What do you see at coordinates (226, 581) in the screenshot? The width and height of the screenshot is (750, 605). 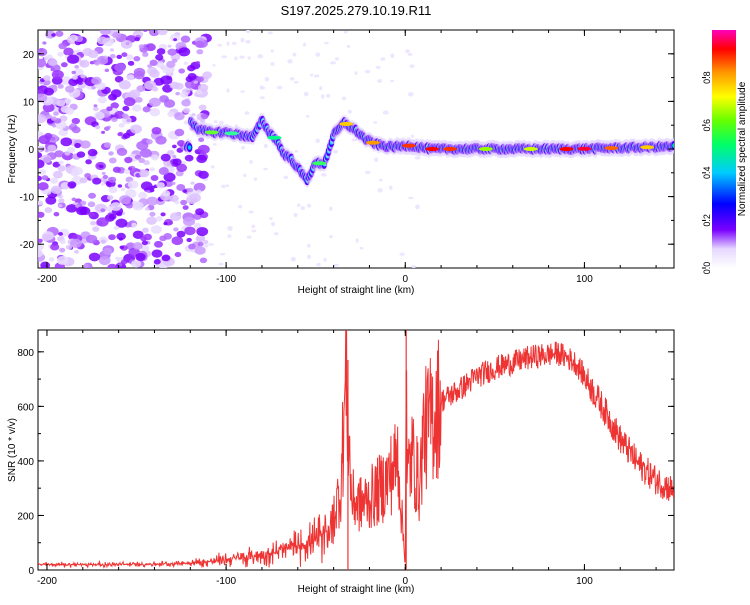 I see `x-tick-label: -100` at bounding box center [226, 581].